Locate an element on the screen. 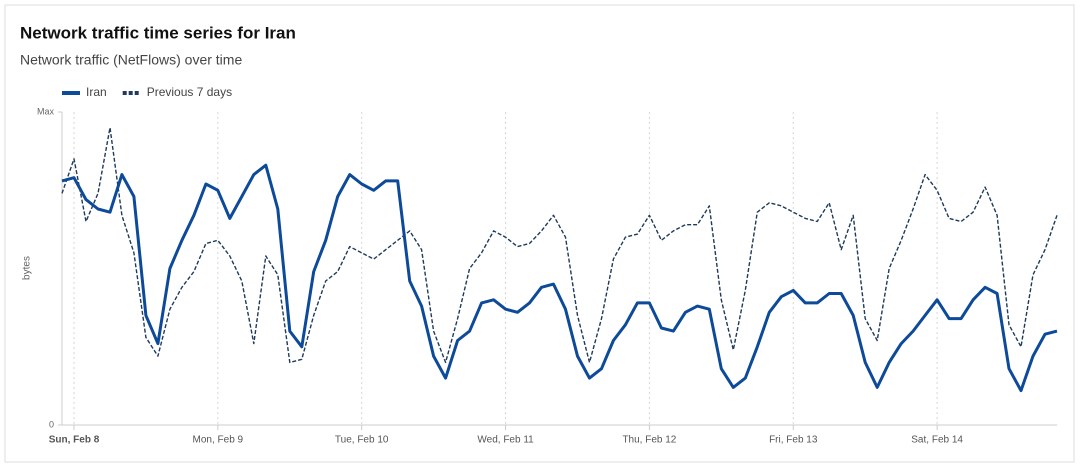  x-tick-label: Fri, Feb 13 is located at coordinates (793, 440).